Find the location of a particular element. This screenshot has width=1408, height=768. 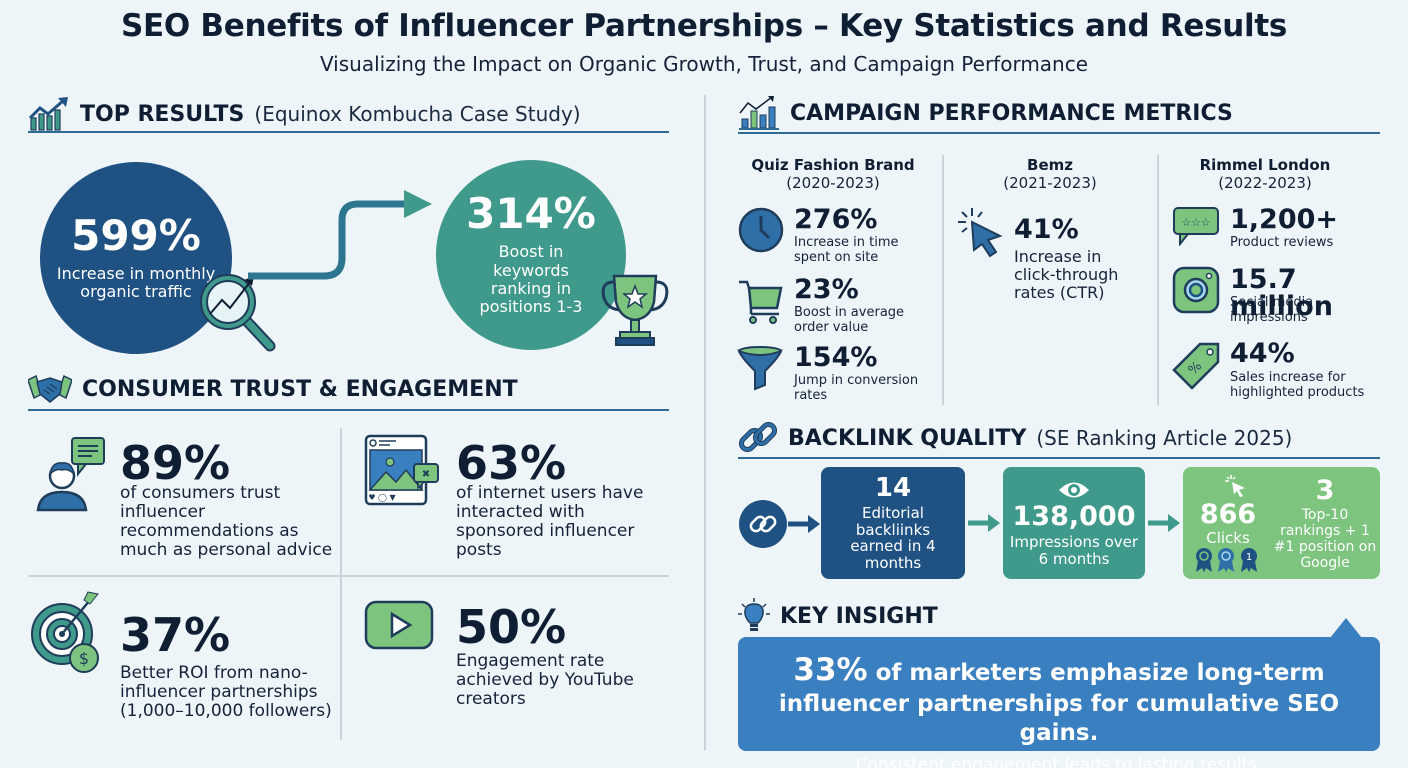

person-chat-icon is located at coordinates (70, 474).